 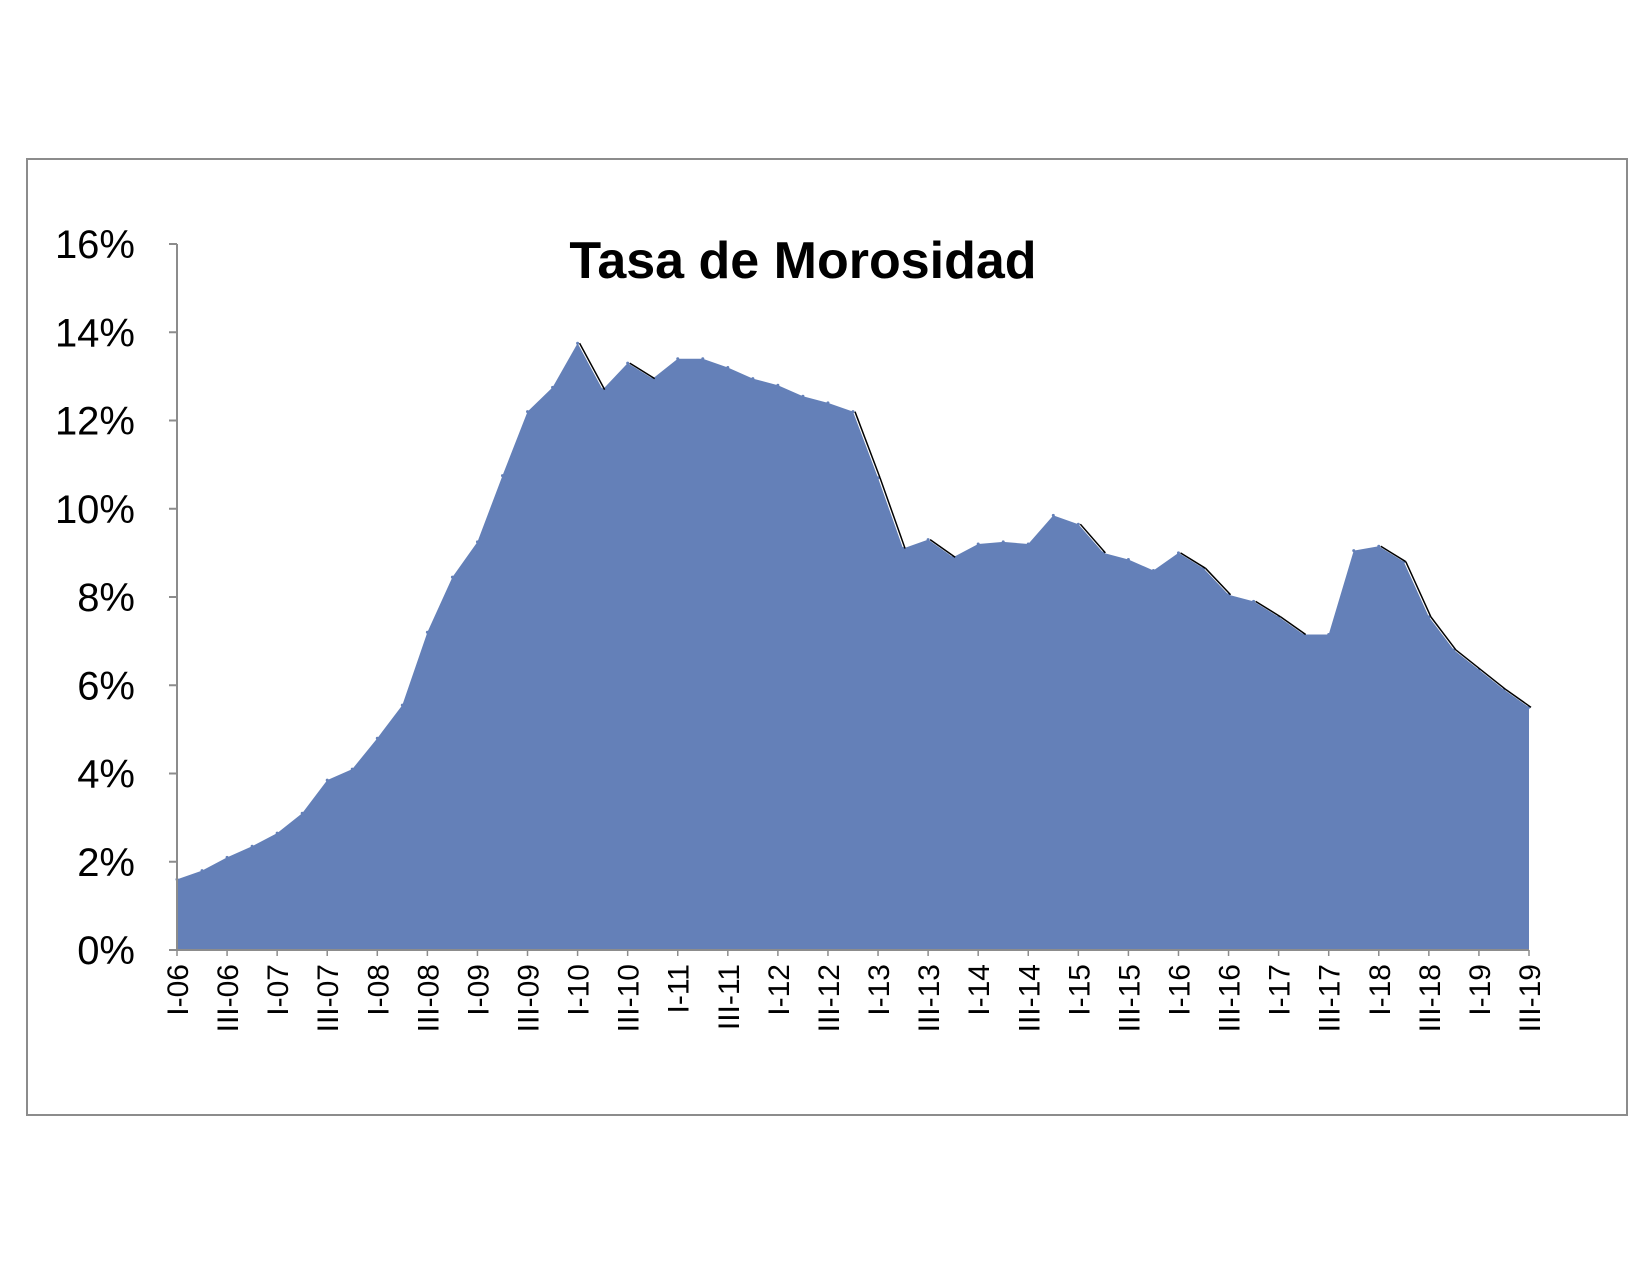 What do you see at coordinates (328, 998) in the screenshot?
I see `x-tick-label: III-07` at bounding box center [328, 998].